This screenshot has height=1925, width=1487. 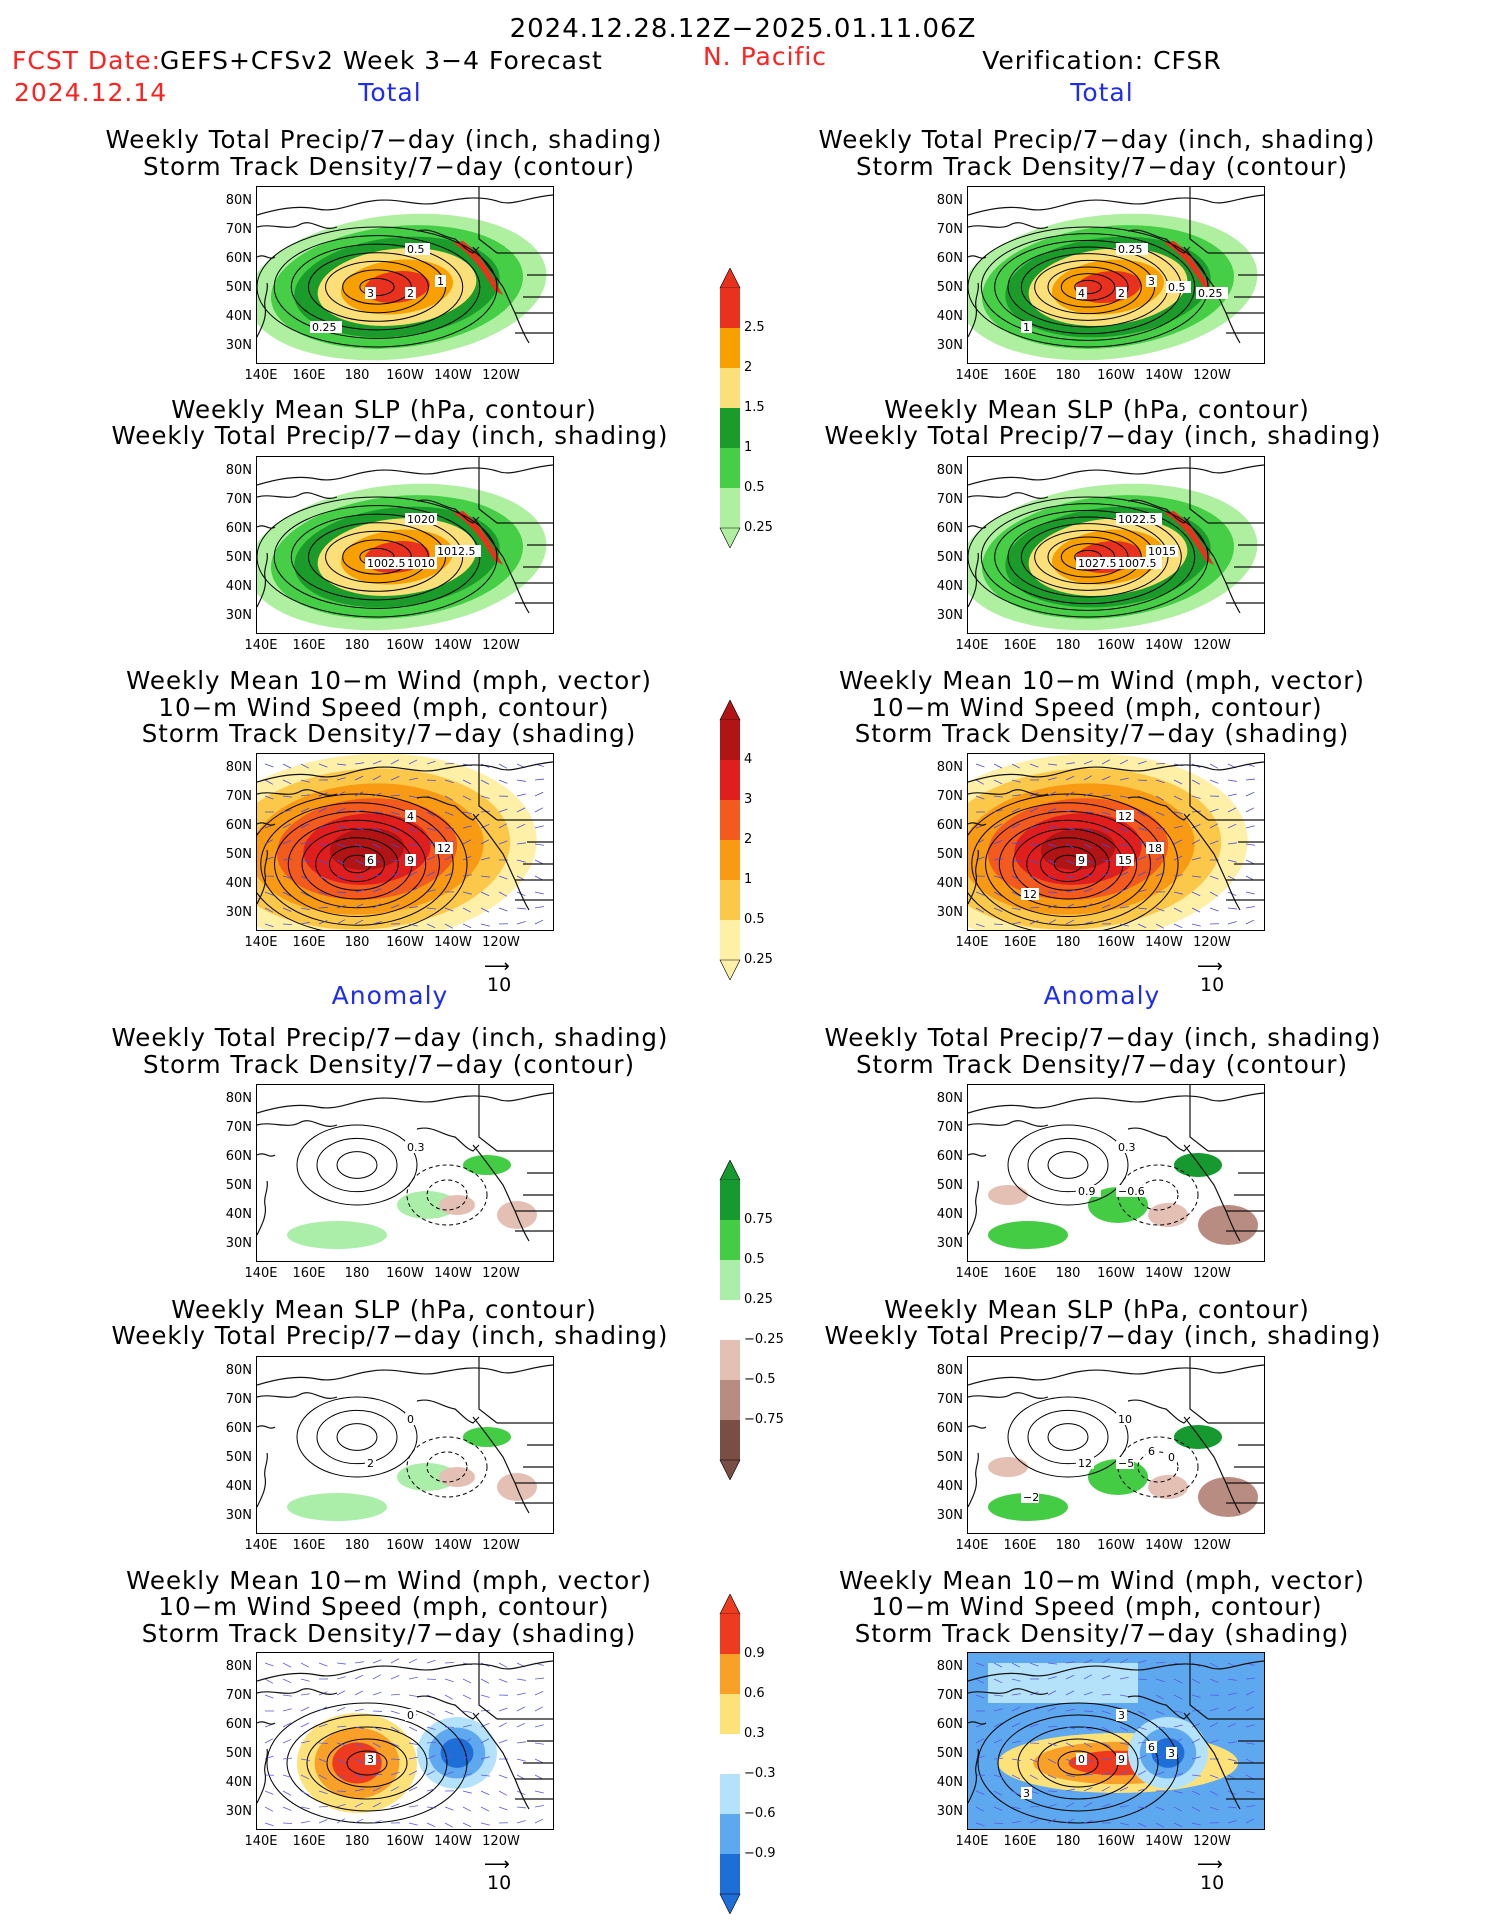 What do you see at coordinates (1068, 645) in the screenshot?
I see `map-p2-right-lon-180: 180` at bounding box center [1068, 645].